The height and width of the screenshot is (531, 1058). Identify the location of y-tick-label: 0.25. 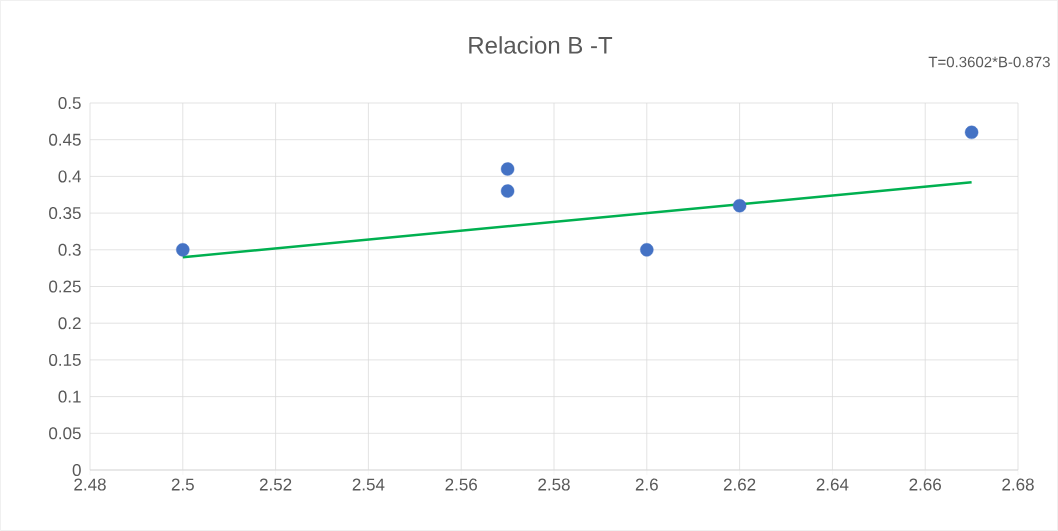
(65, 286).